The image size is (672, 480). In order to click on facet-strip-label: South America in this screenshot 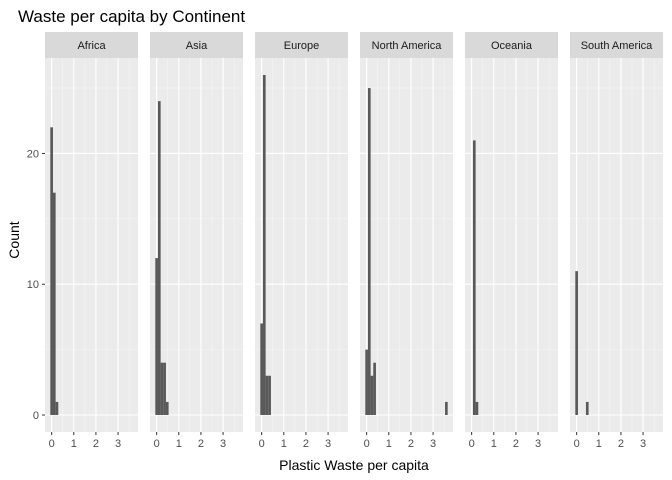, I will do `click(617, 46)`.